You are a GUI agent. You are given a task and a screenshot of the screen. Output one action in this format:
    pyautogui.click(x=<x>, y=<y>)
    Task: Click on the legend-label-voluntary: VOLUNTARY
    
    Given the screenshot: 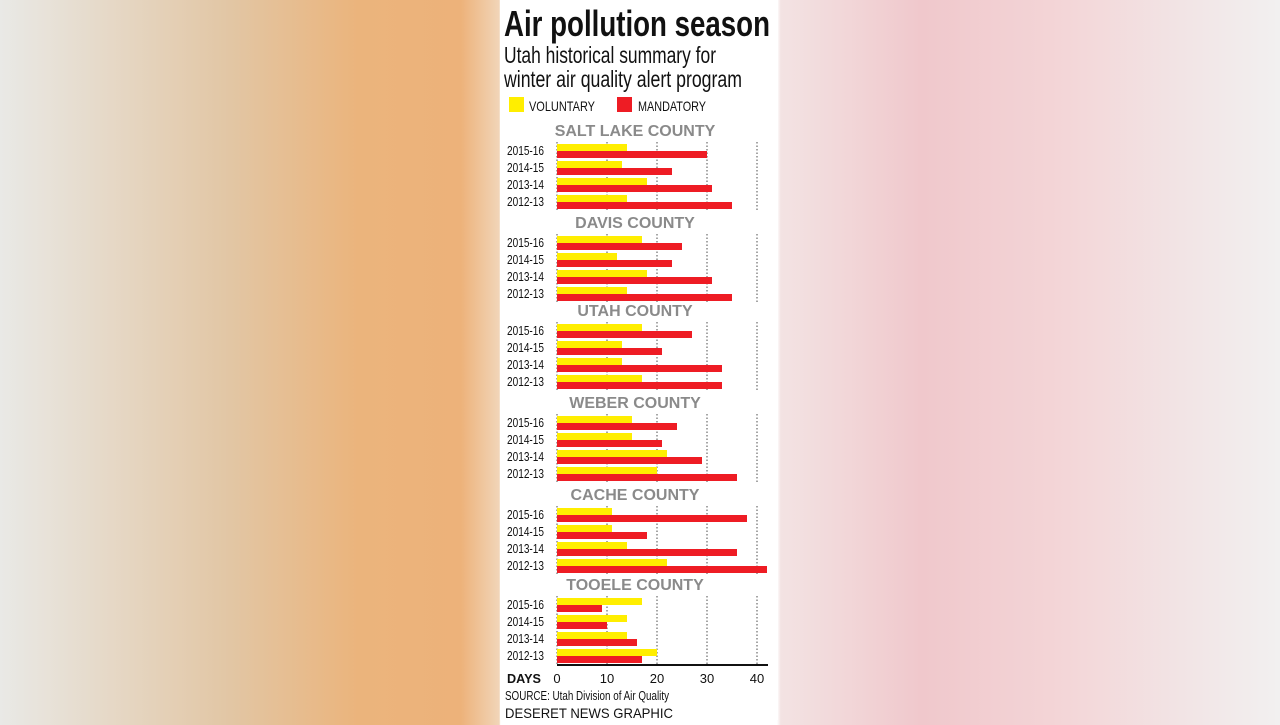 What is the action you would take?
    pyautogui.click(x=562, y=106)
    